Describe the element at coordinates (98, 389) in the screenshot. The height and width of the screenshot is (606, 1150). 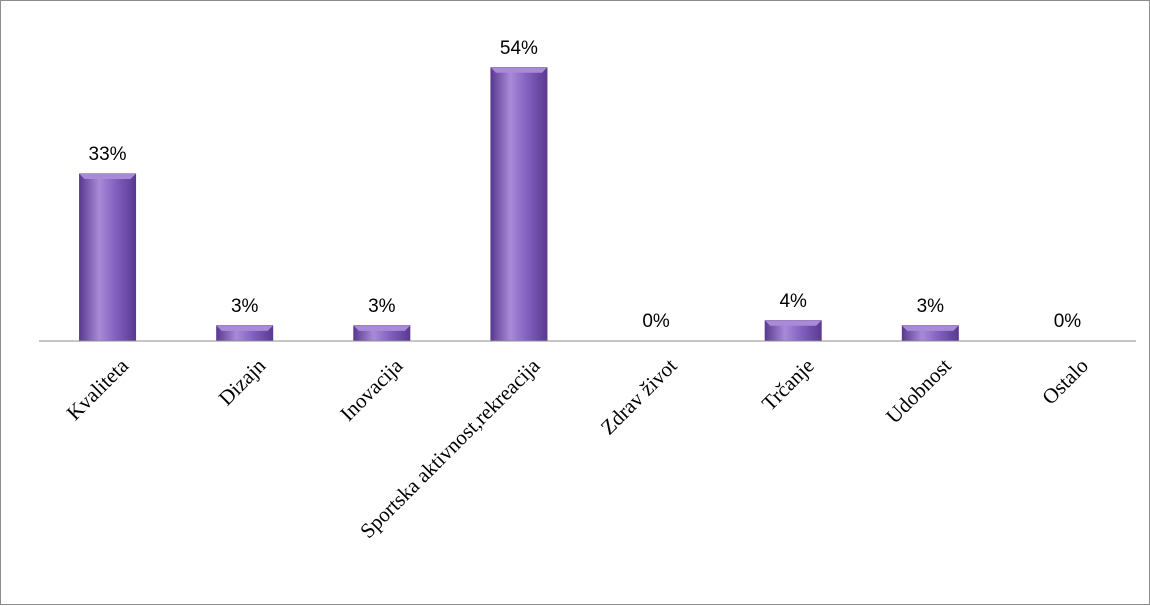
I see `category-tick-label: Kvaliteta` at that location.